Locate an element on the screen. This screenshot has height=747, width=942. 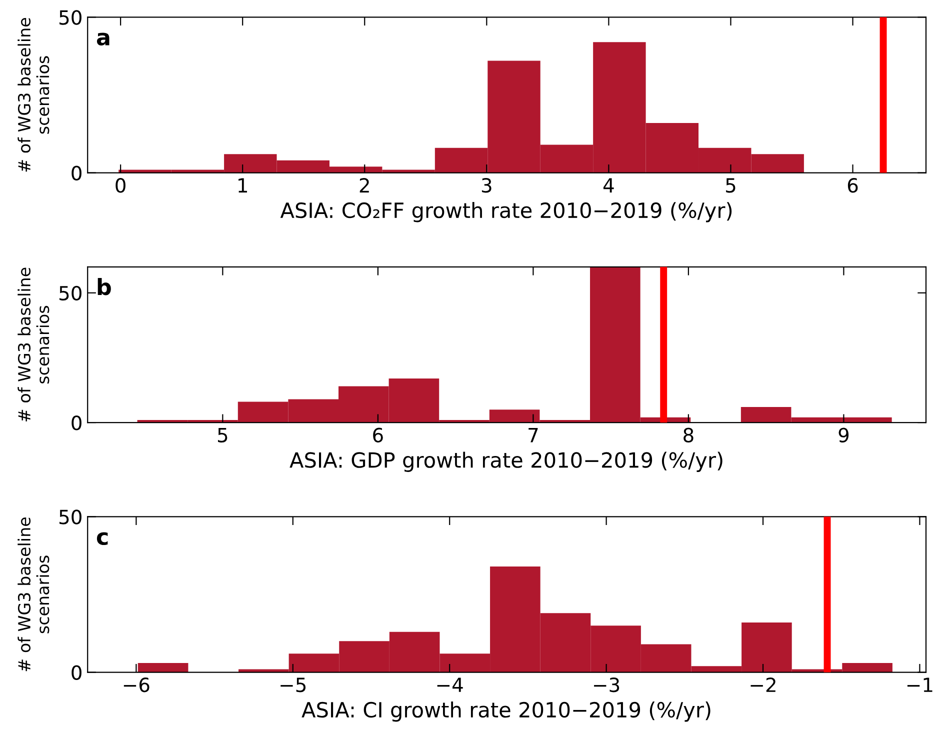
annotation: b is located at coordinates (104, 287).